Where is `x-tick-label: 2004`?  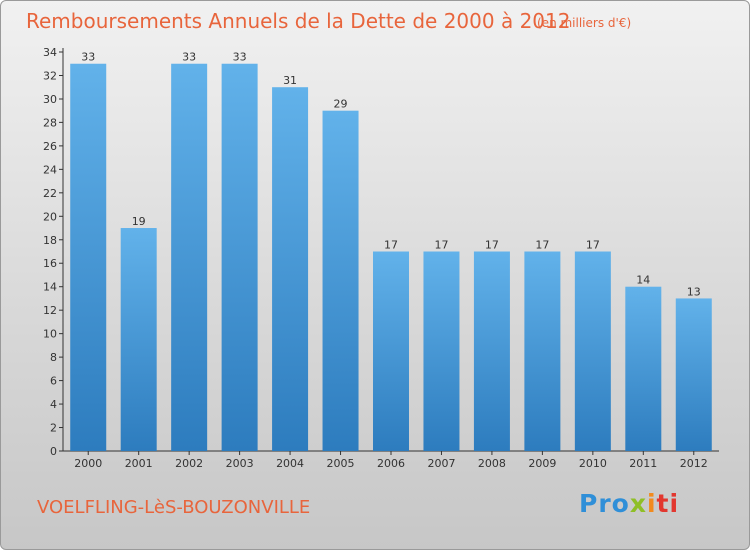
x-tick-label: 2004 is located at coordinates (290, 463).